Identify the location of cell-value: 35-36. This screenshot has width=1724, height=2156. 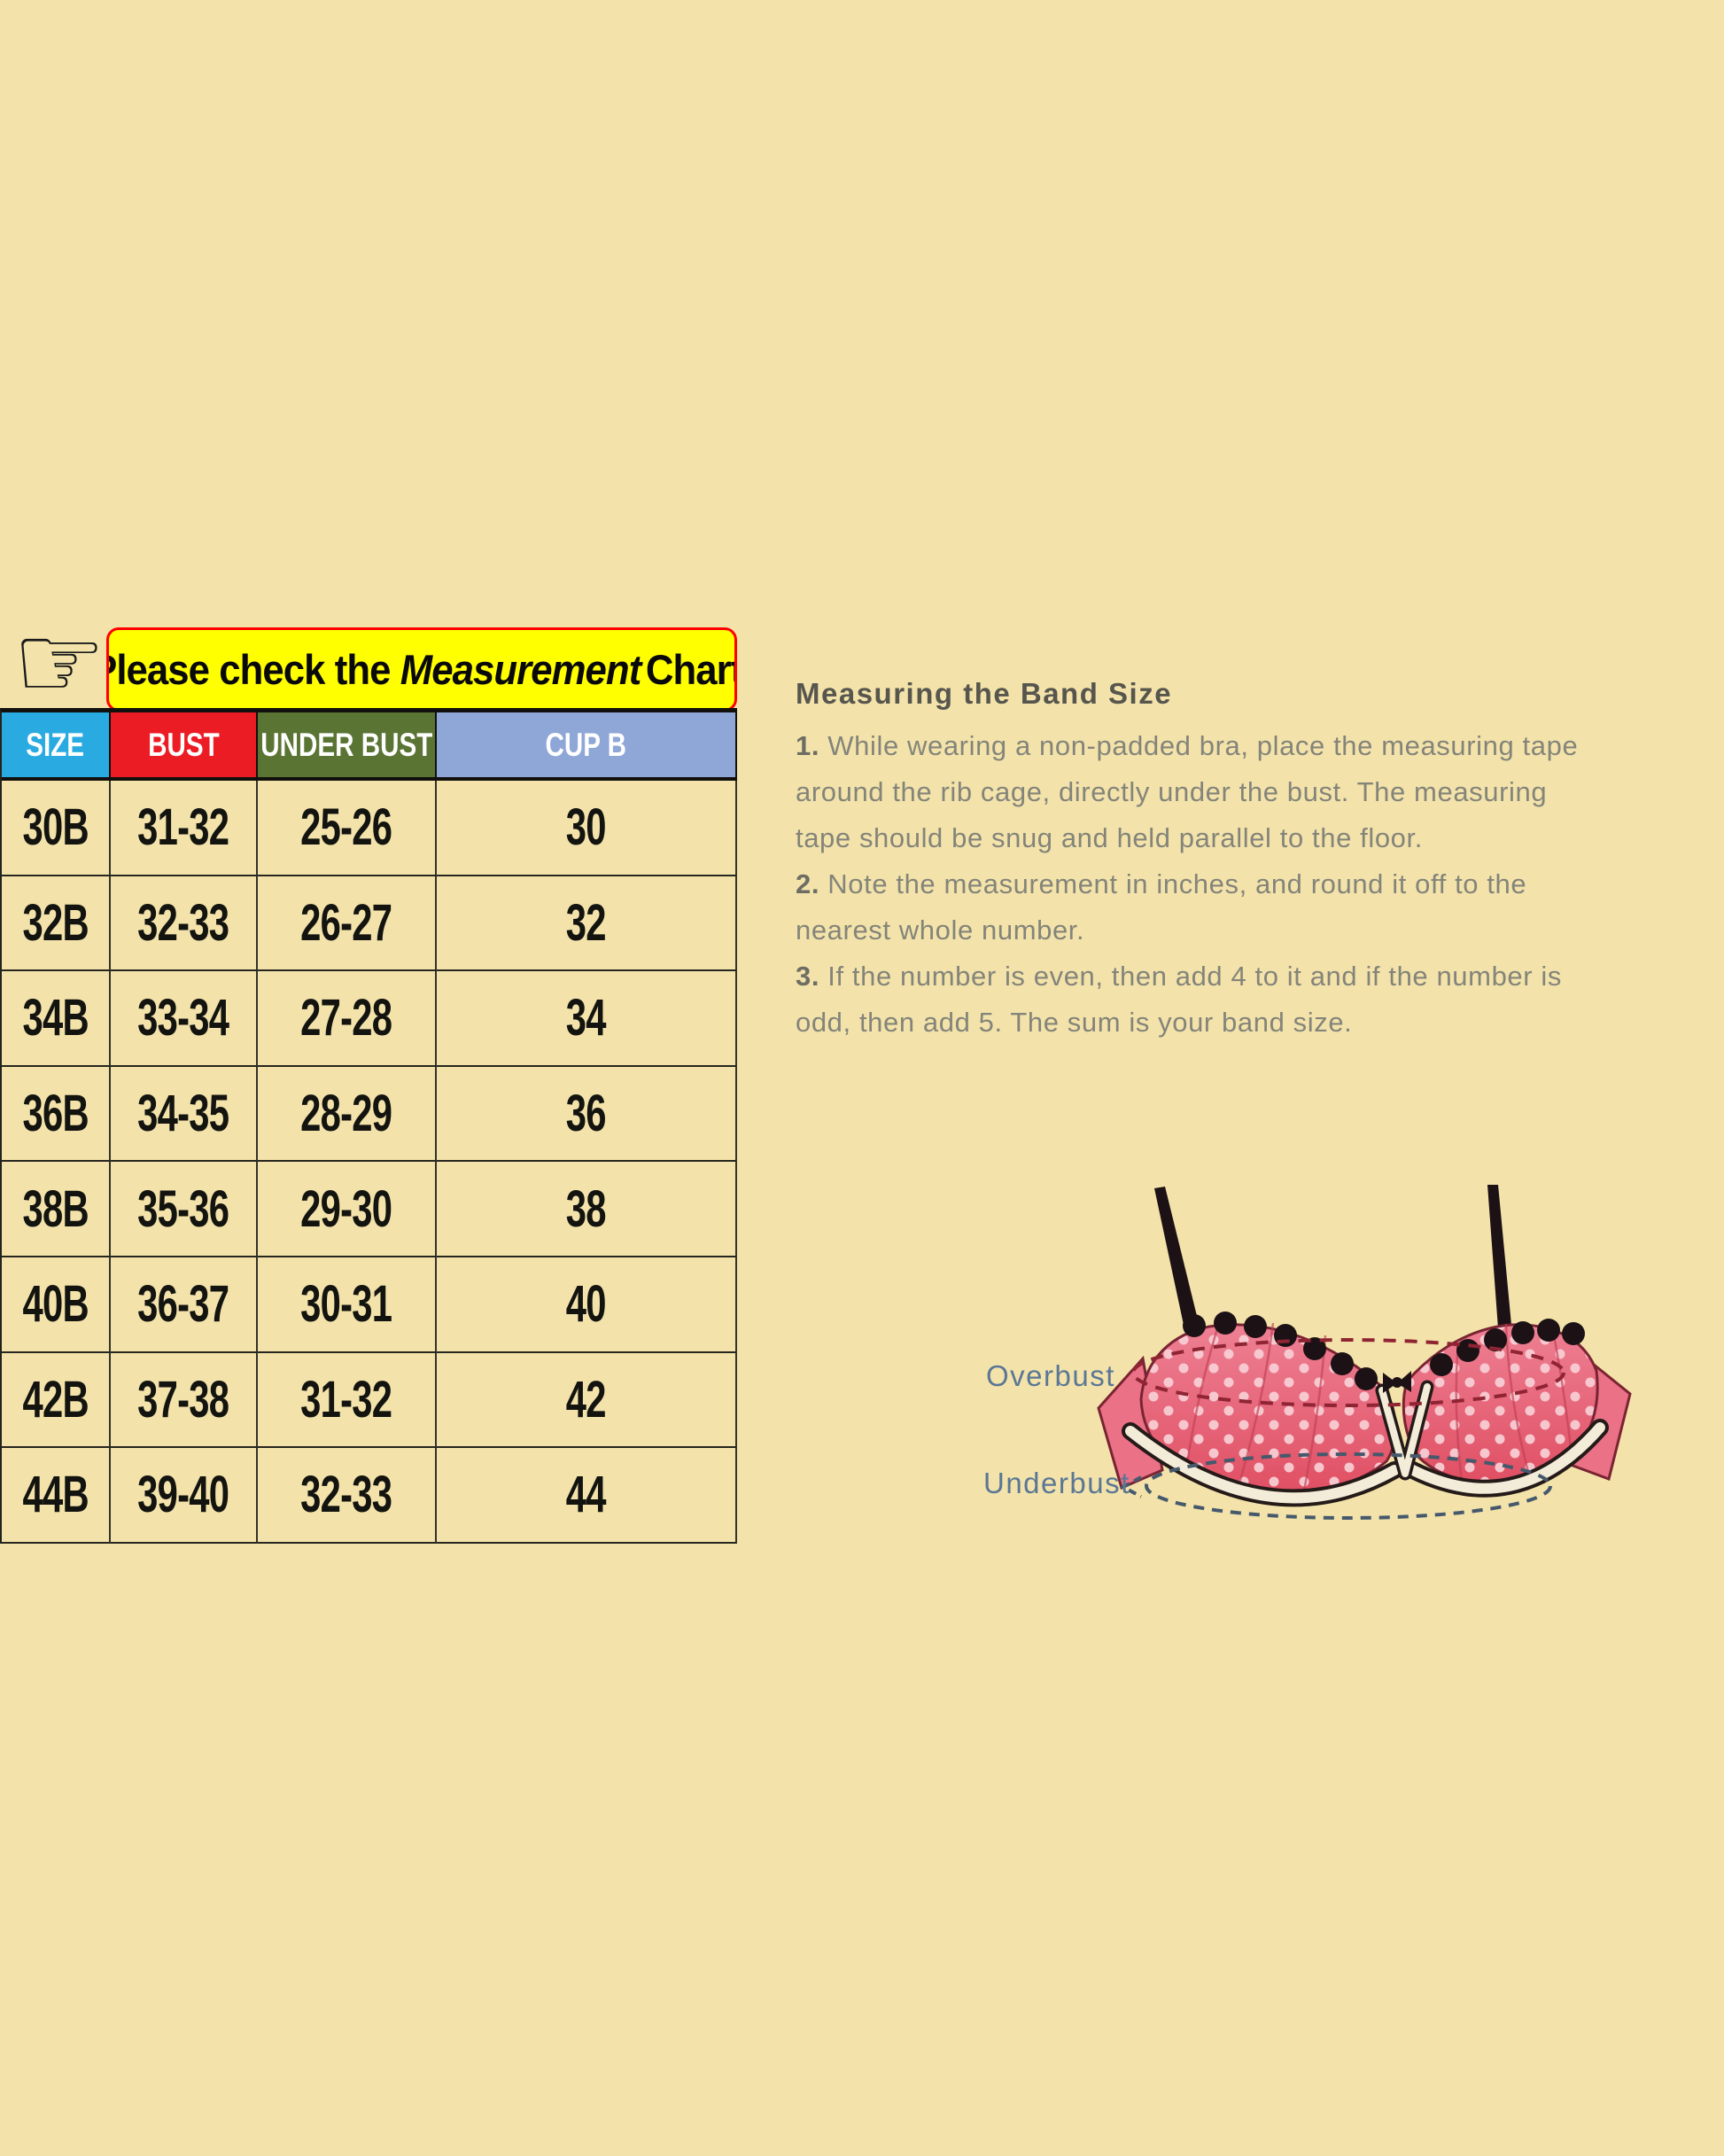
(183, 1208).